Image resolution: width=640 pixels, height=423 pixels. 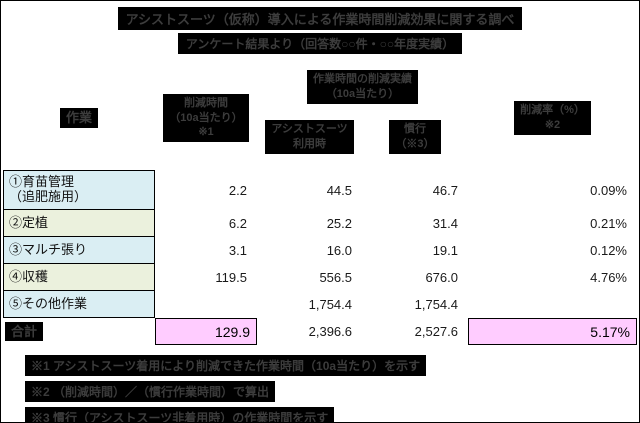 What do you see at coordinates (608, 277) in the screenshot?
I see `cell-reduction-rate: 4.76%` at bounding box center [608, 277].